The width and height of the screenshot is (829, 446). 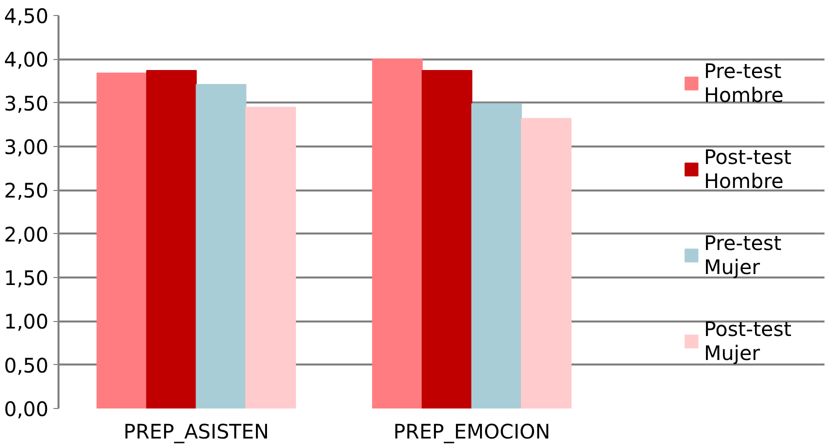 What do you see at coordinates (748, 340) in the screenshot?
I see `legend-label: Post-test Mujer` at bounding box center [748, 340].